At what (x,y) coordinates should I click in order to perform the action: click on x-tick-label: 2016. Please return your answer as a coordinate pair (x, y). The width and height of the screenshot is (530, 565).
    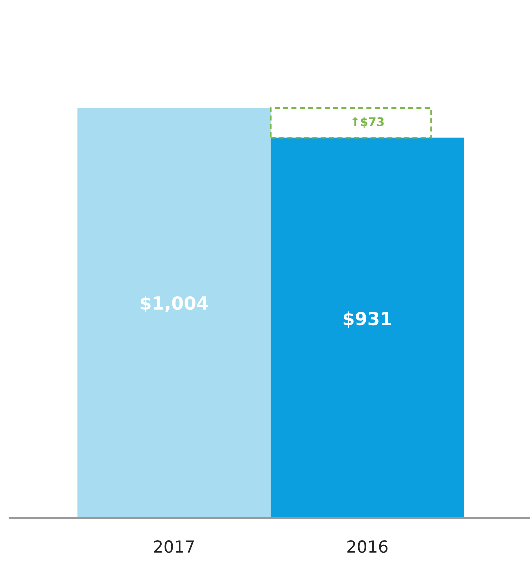
    Looking at the image, I should click on (368, 547).